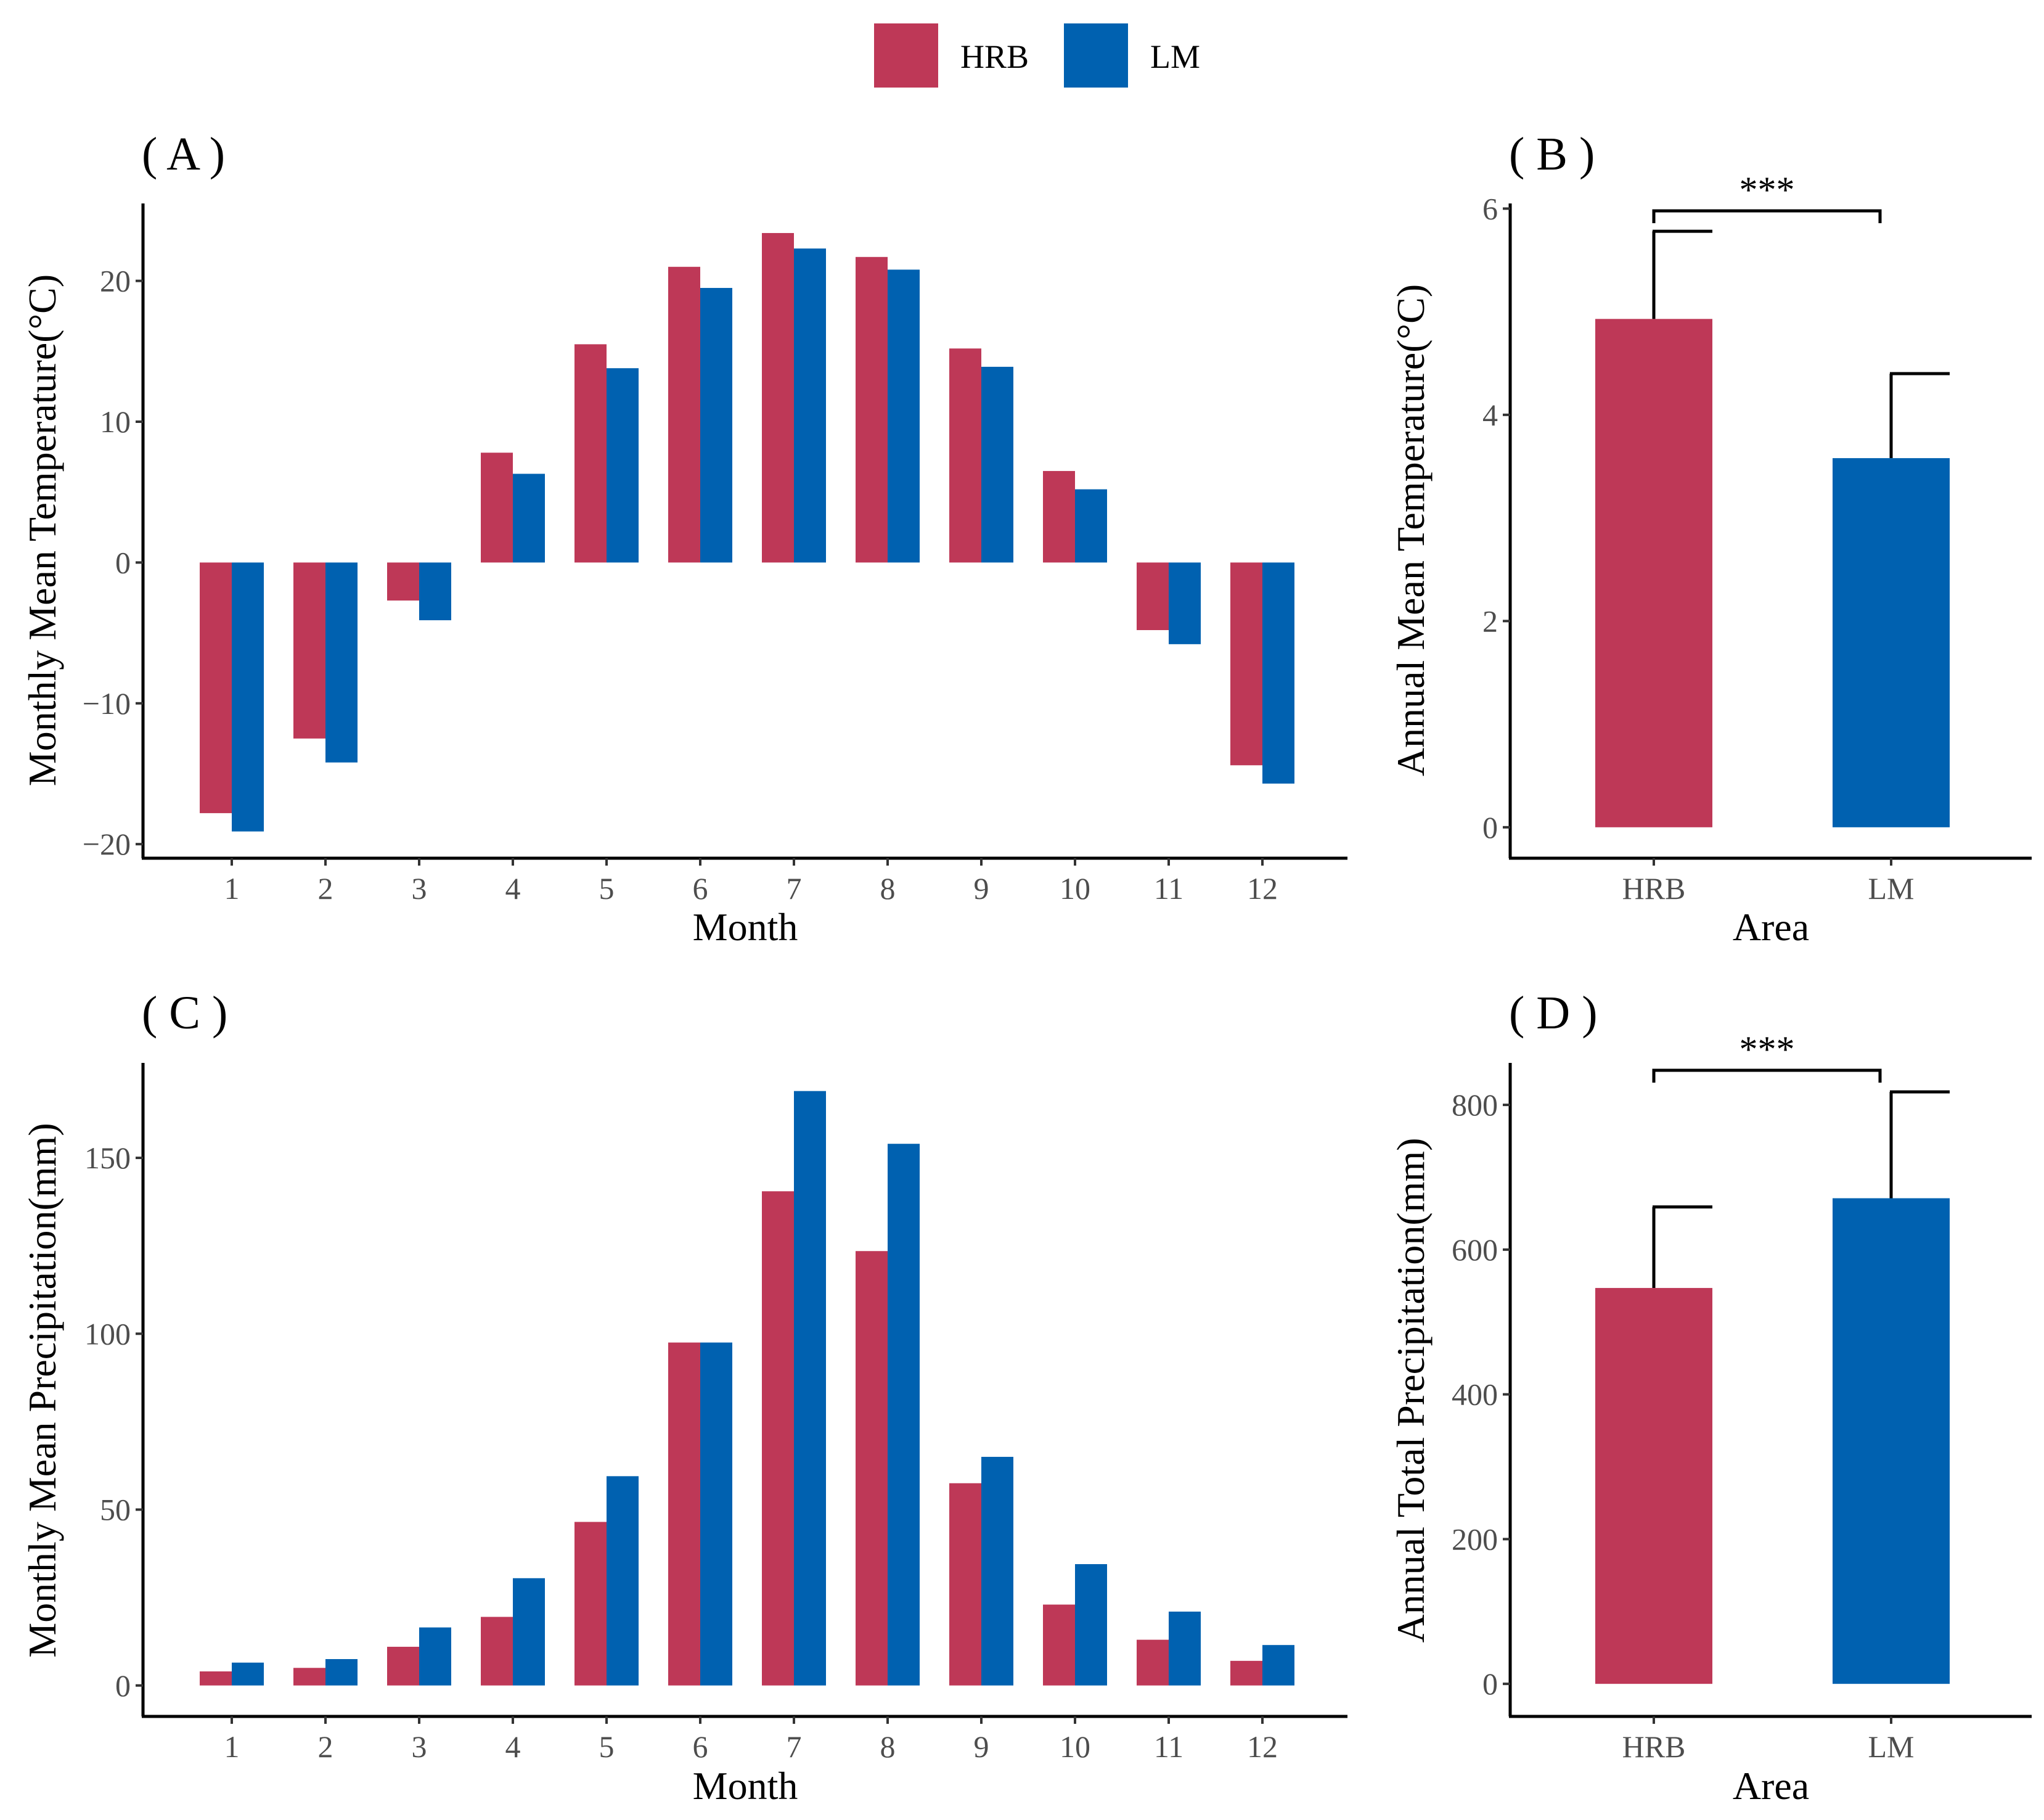  I want to click on x-tick-label-a: 8, so click(888, 888).